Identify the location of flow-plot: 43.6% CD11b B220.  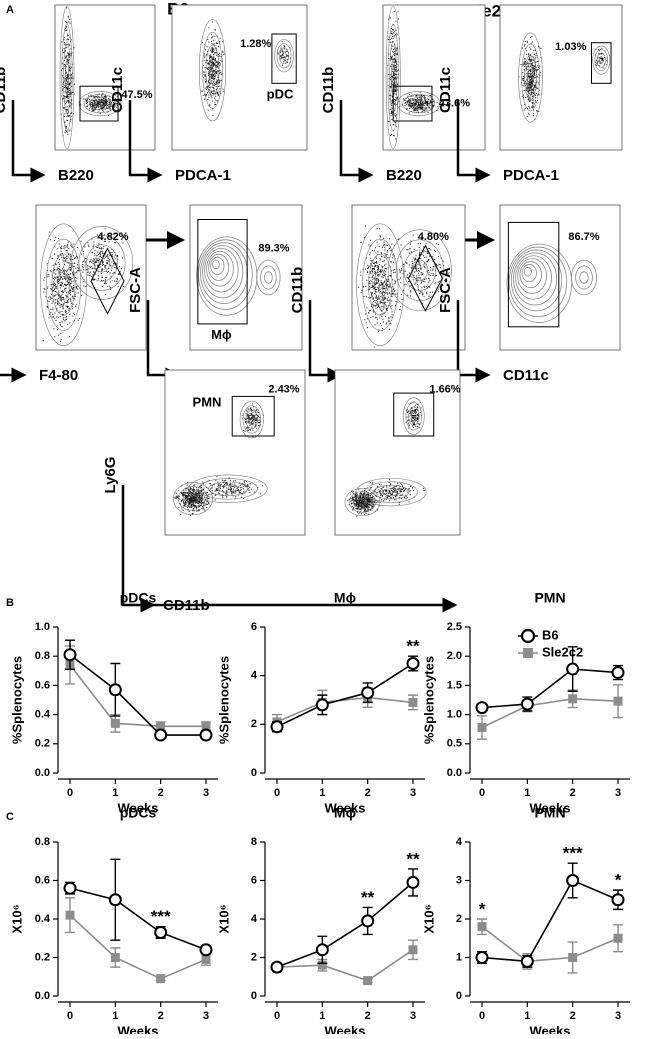
(403, 94).